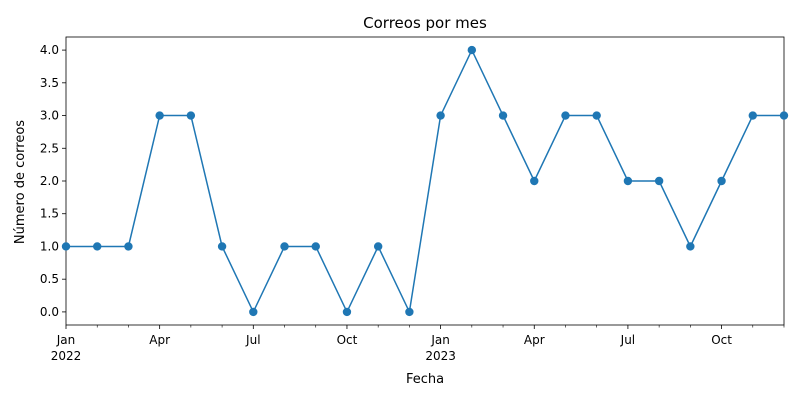  Describe the element at coordinates (418, 344) in the screenshot. I see `x-axis: Jan 2022 Apr Jul Oct Jan 2023 Apr Jul Oct` at that location.